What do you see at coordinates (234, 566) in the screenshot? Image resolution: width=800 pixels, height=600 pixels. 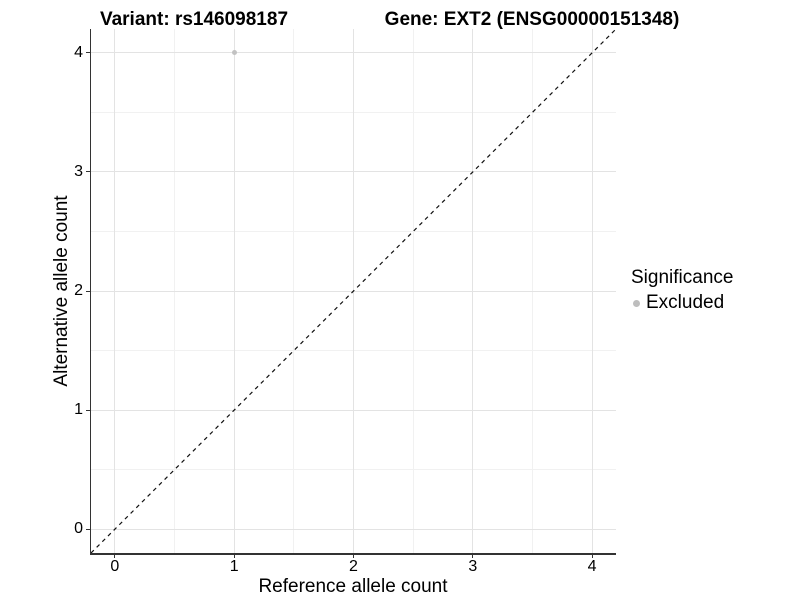 I see `x-tick-label: 1` at bounding box center [234, 566].